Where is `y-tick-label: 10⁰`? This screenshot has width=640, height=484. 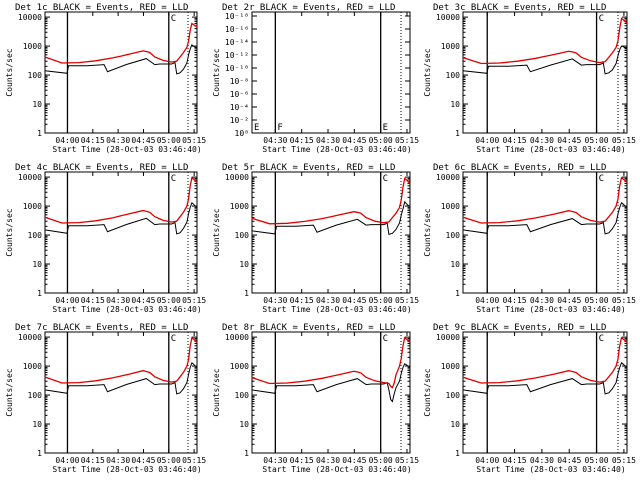
y-tick-label: 10⁰ is located at coordinates (242, 133).